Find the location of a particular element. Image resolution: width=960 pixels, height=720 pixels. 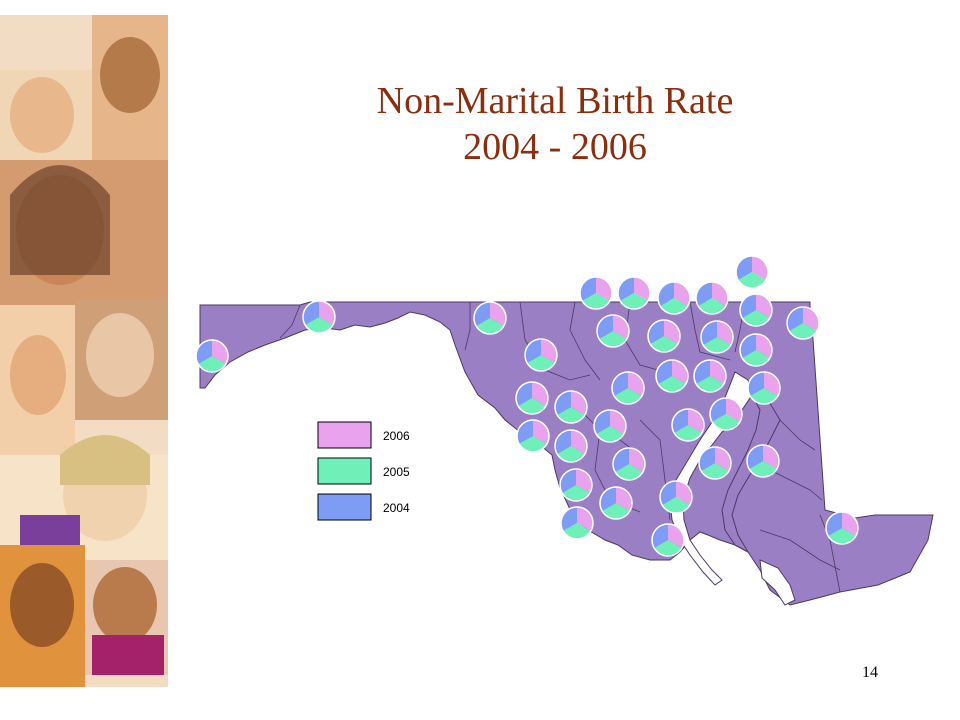

legend-swatch-2006 is located at coordinates (344, 435).